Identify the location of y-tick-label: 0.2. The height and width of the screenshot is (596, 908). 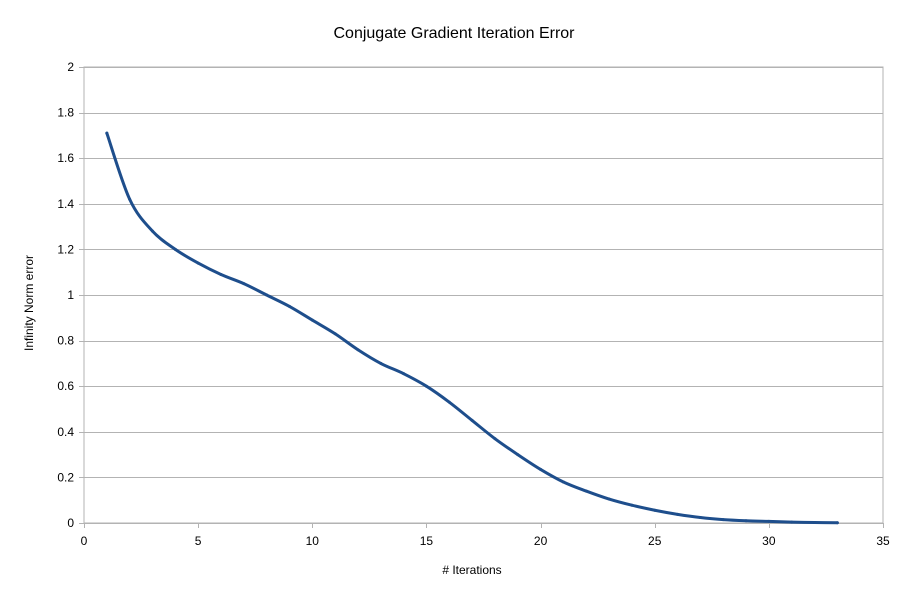
(65, 477).